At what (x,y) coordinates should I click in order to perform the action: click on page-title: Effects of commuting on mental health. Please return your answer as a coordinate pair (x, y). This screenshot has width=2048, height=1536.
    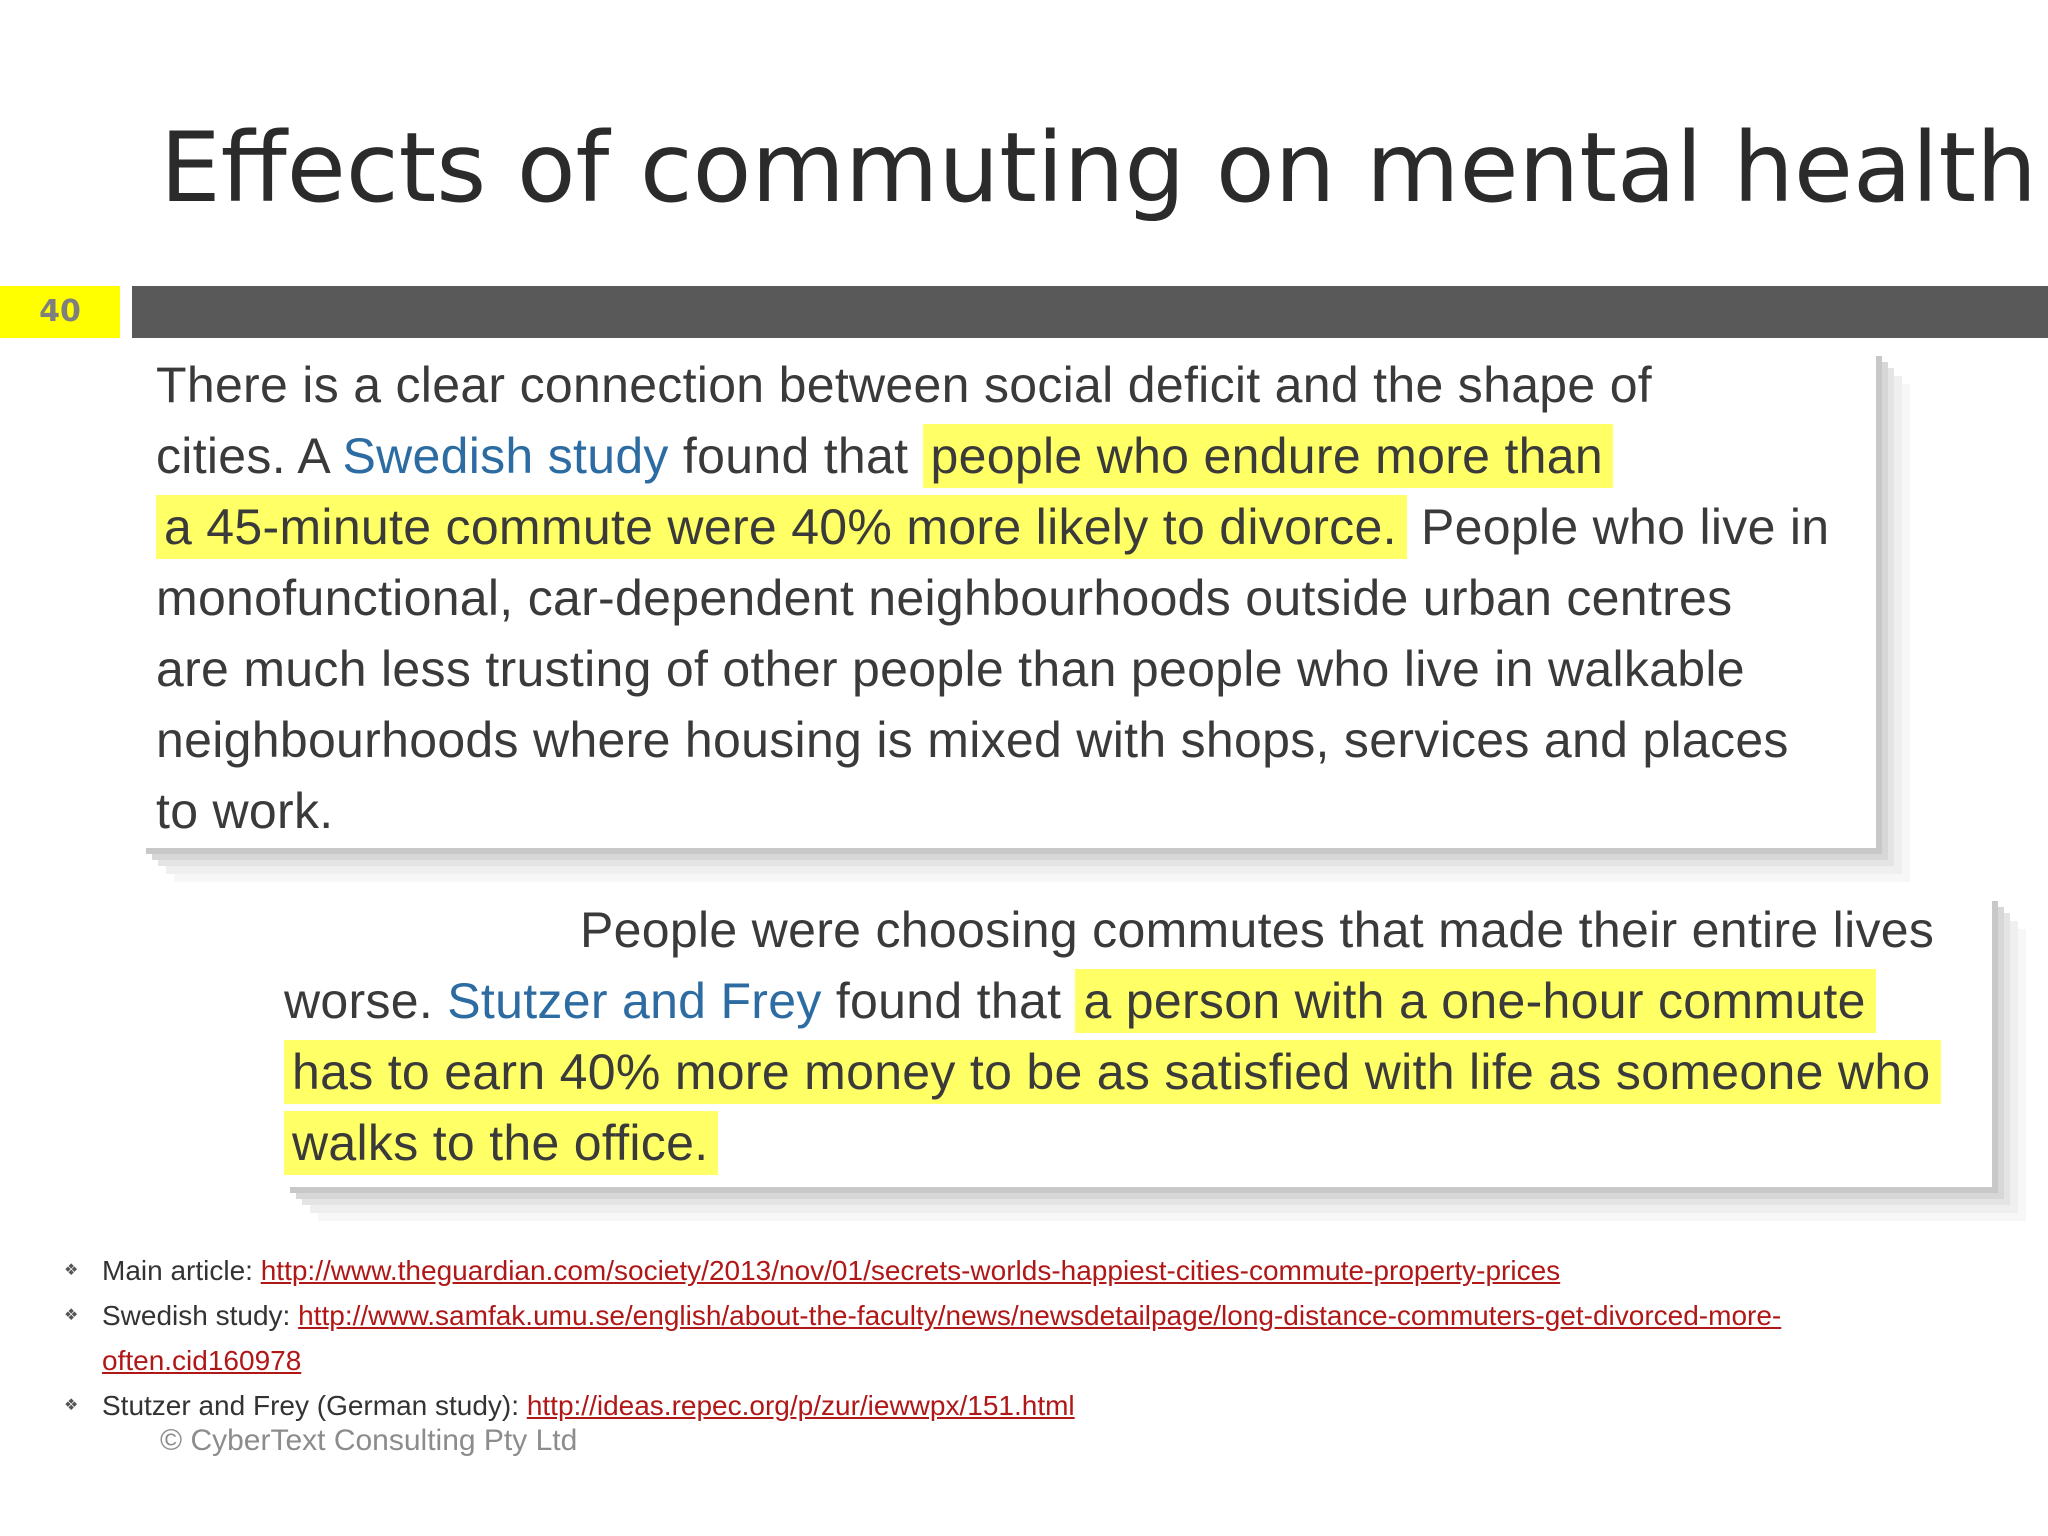
    Looking at the image, I should click on (1098, 168).